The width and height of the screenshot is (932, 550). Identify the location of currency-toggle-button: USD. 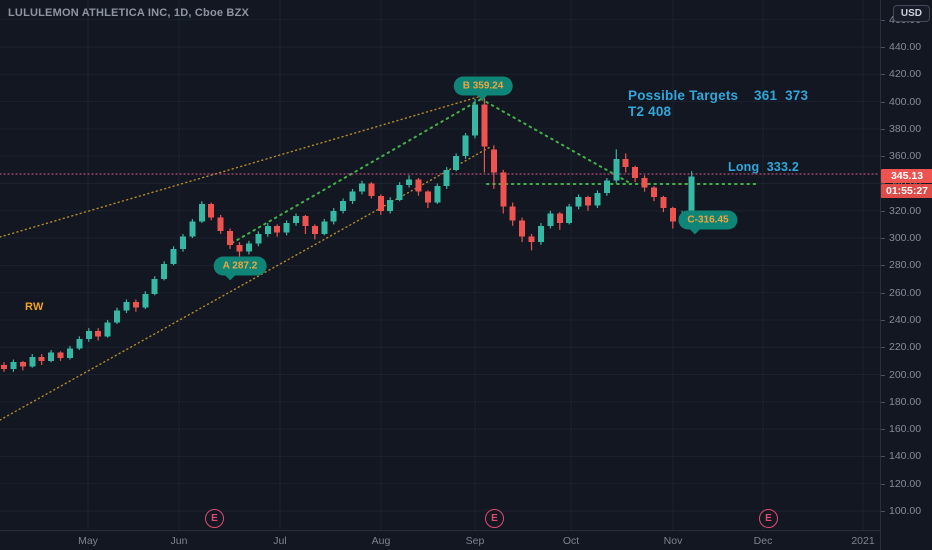
(911, 13).